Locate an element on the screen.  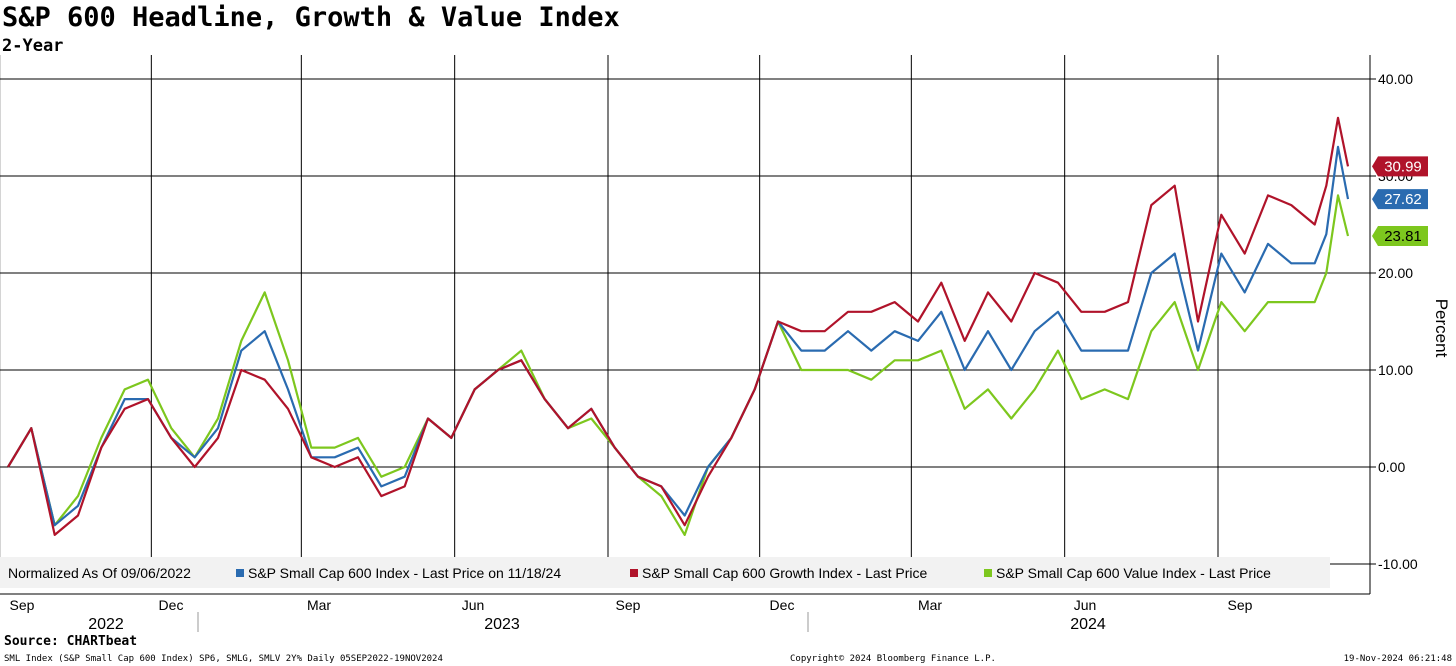
y-tick-label: 10.00 is located at coordinates (1395, 370).